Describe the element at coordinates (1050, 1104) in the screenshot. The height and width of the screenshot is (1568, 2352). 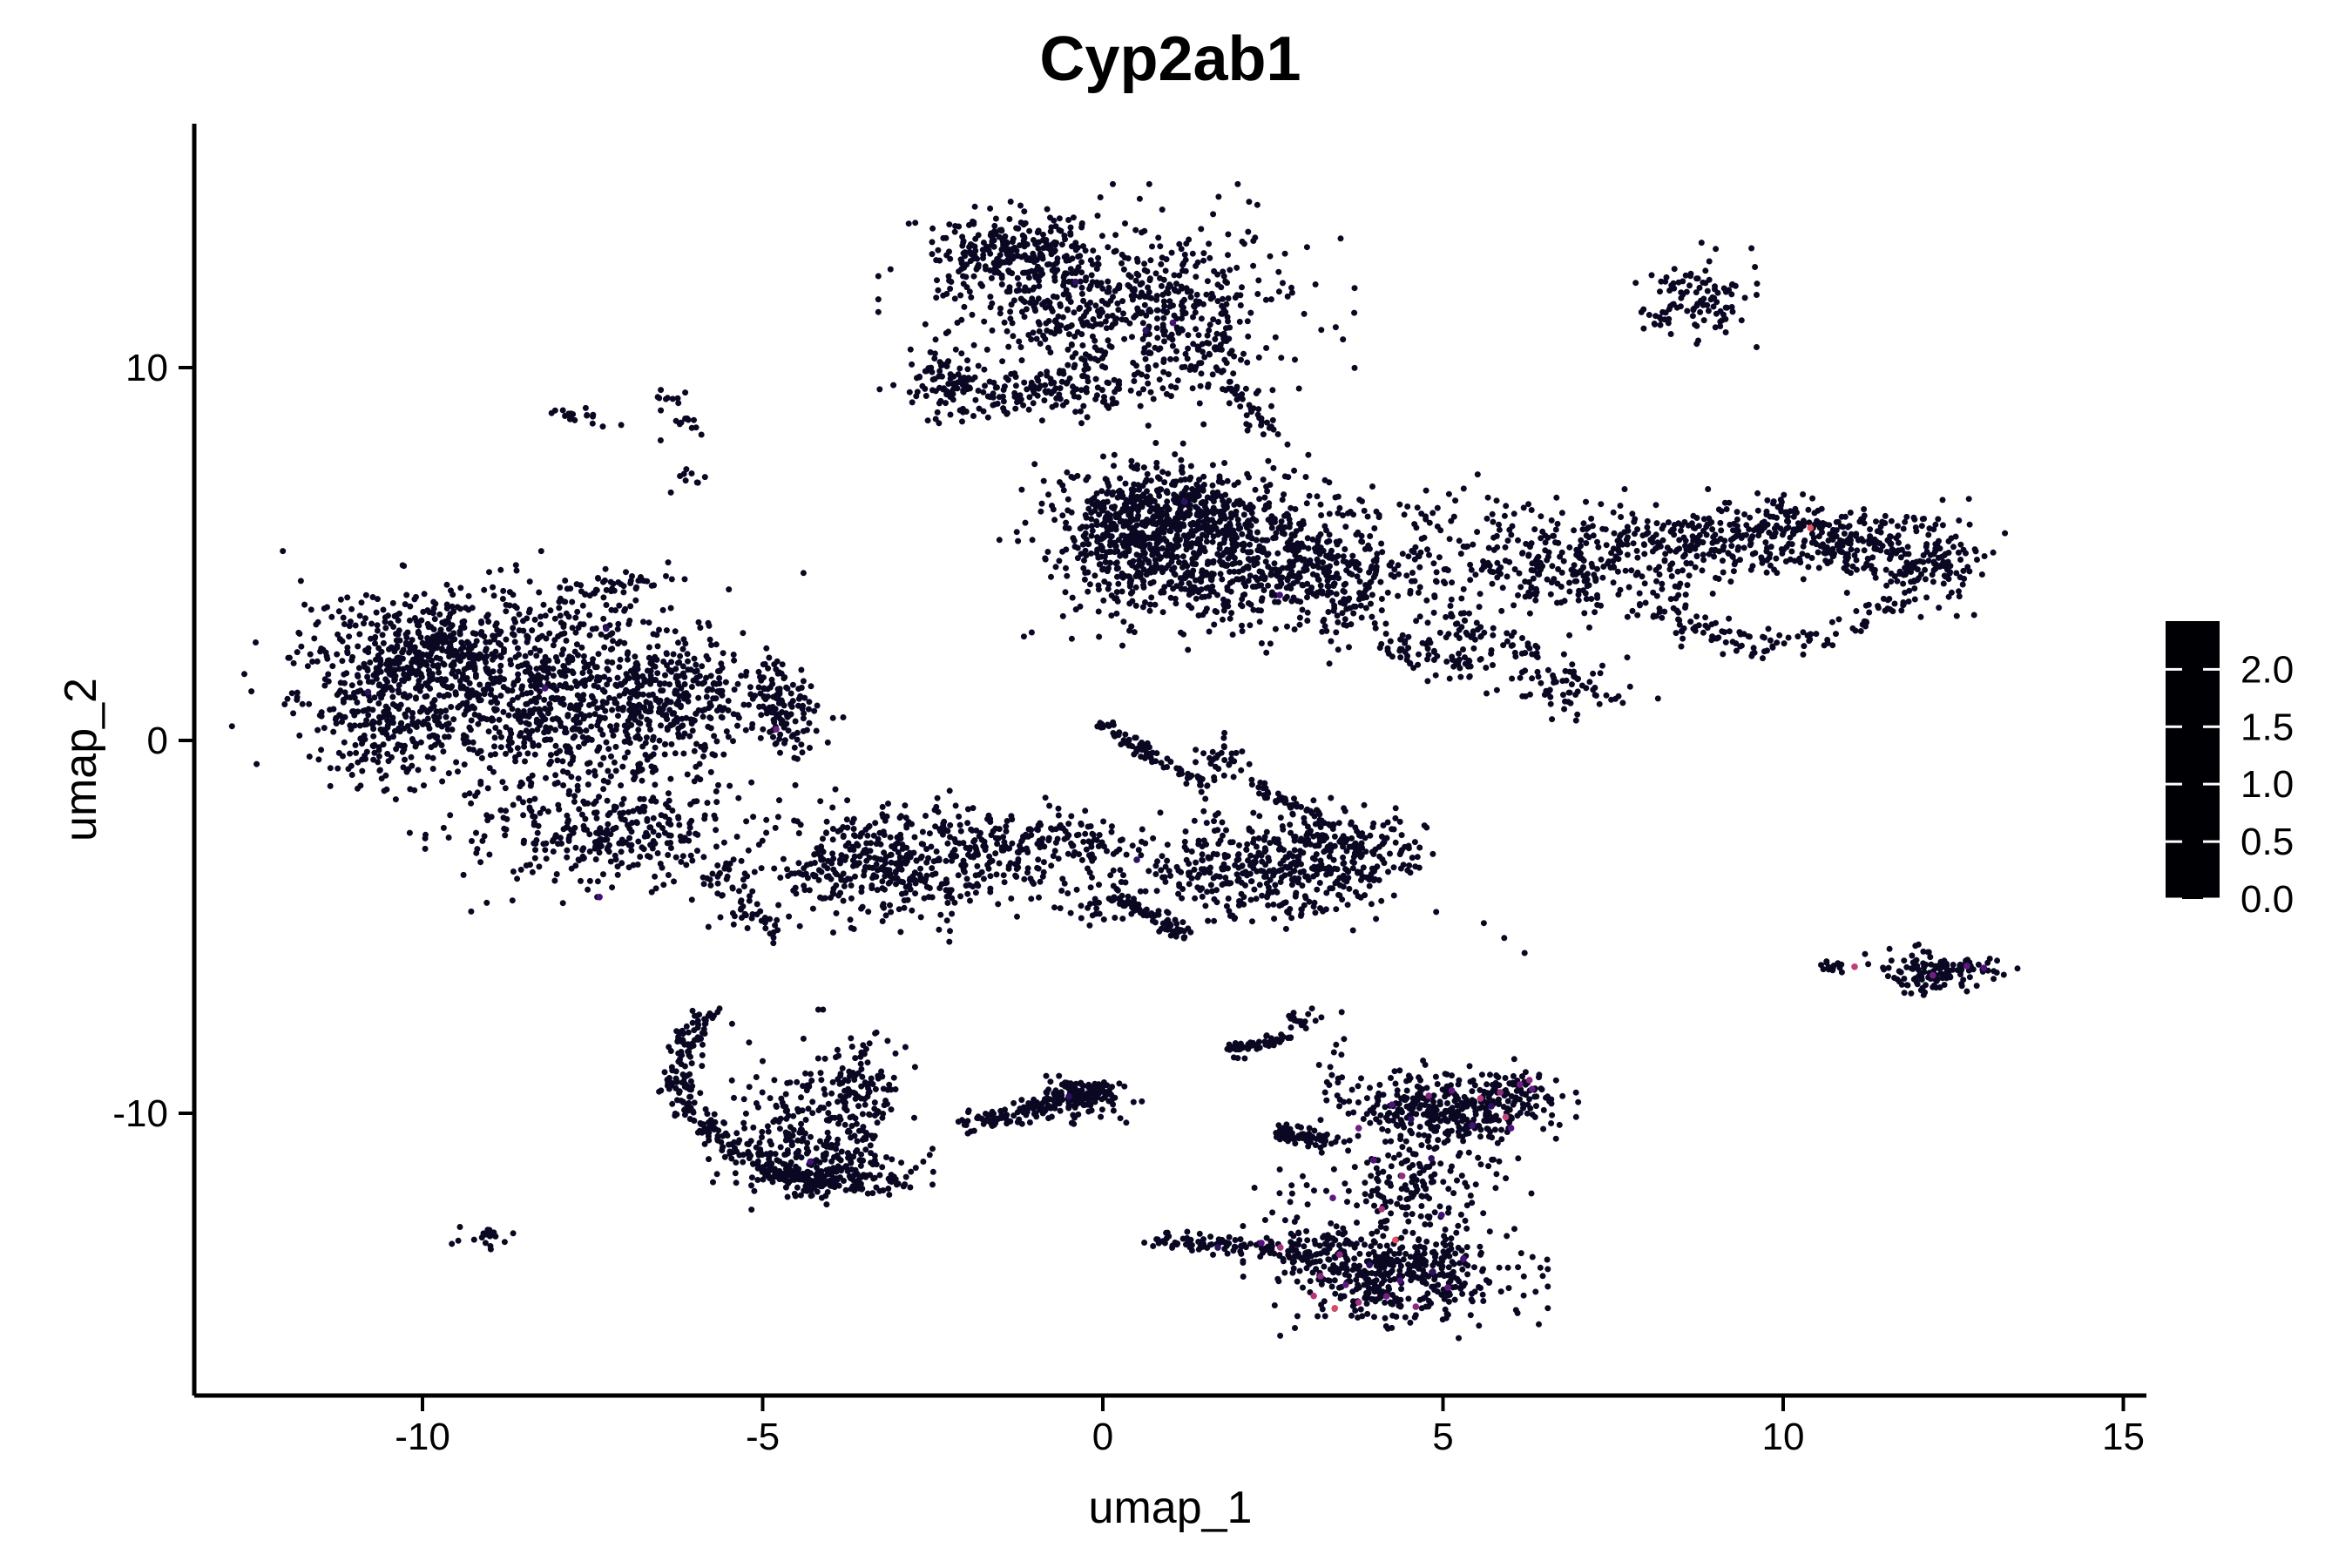
I see `cluster-bottom-strip-points` at that location.